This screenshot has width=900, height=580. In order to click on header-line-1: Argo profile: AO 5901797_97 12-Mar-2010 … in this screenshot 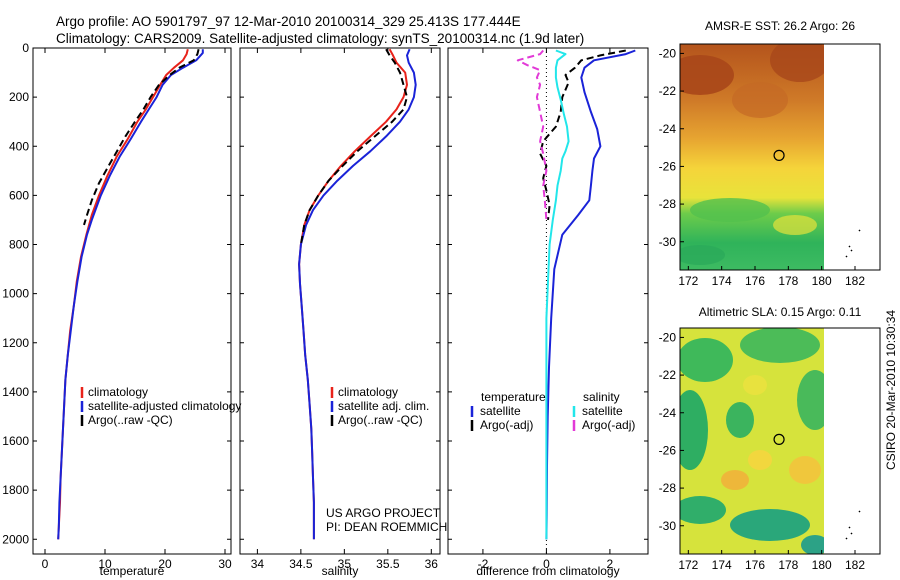, I will do `click(288, 21)`.